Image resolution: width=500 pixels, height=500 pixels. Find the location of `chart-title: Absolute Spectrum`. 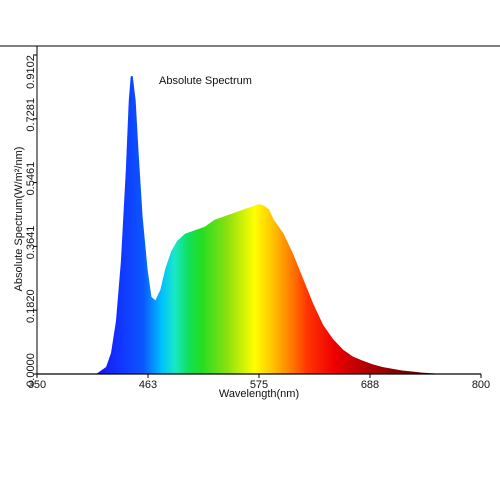

chart-title: Absolute Spectrum is located at coordinates (205, 81).